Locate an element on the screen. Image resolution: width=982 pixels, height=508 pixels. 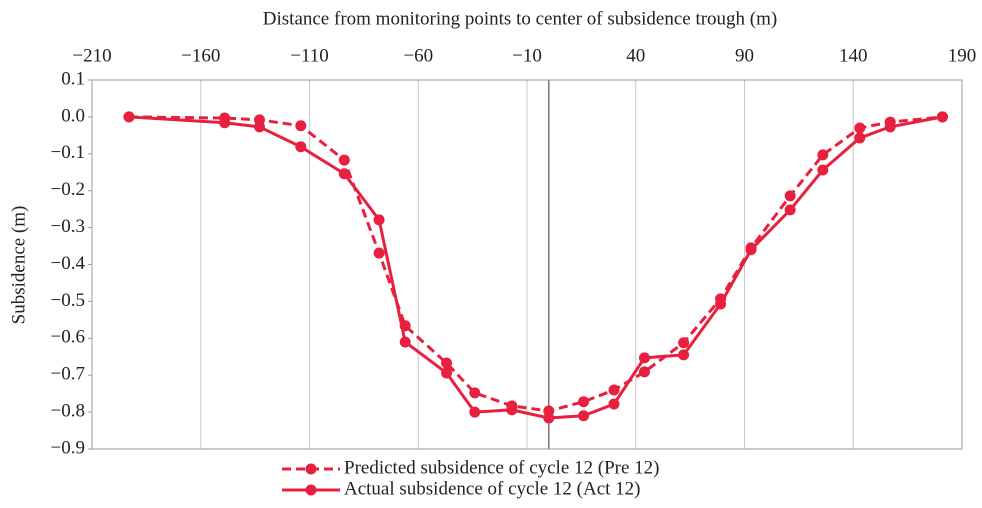
y-tick-label: −0.3 is located at coordinates (68, 226).